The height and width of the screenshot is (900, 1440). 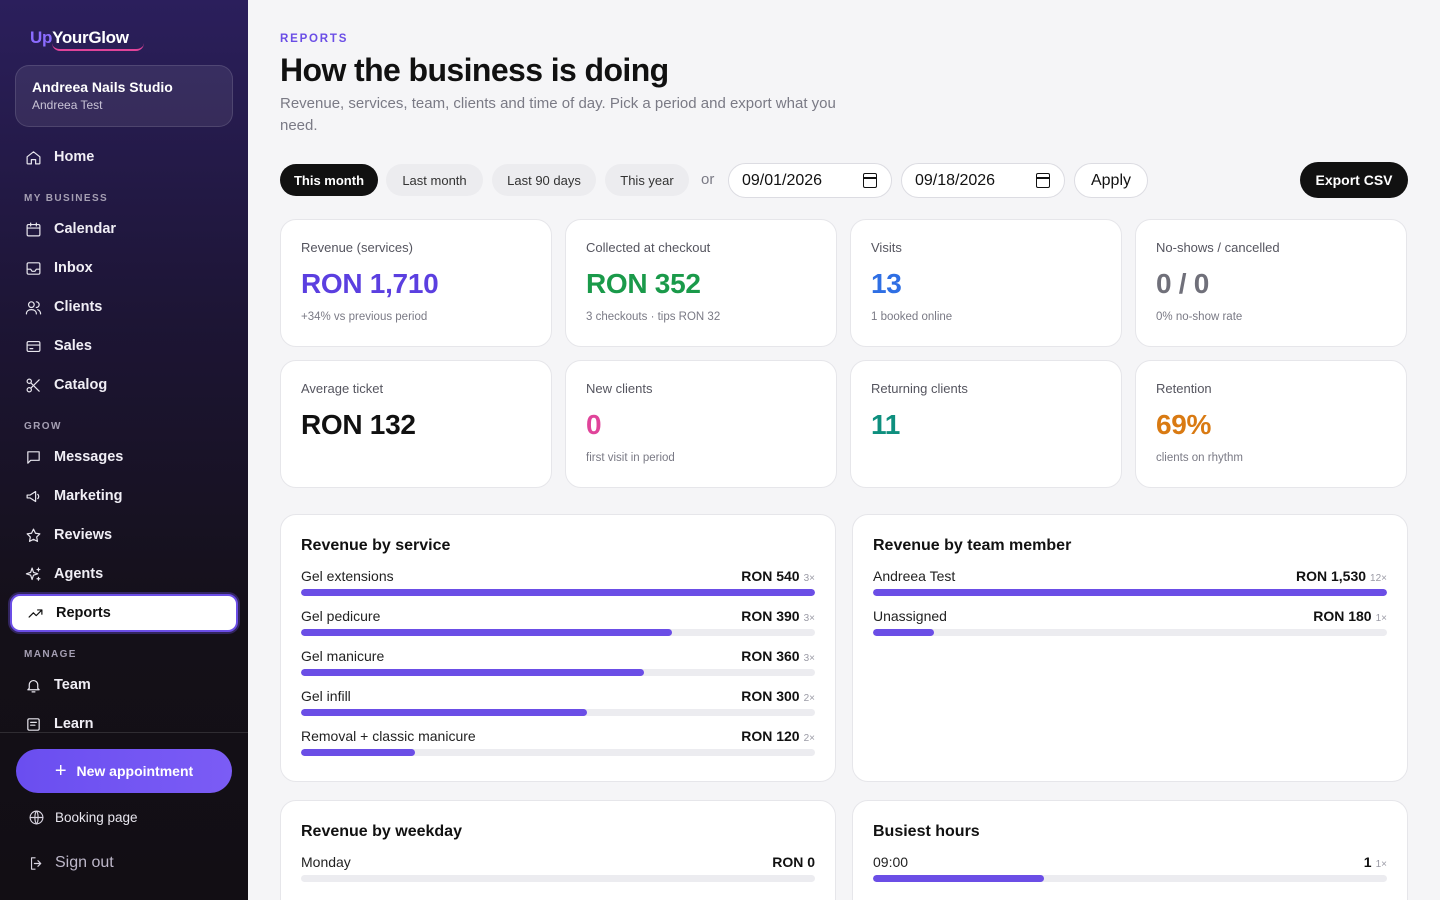 What do you see at coordinates (434, 180) in the screenshot?
I see `filter-last-month: Last month` at bounding box center [434, 180].